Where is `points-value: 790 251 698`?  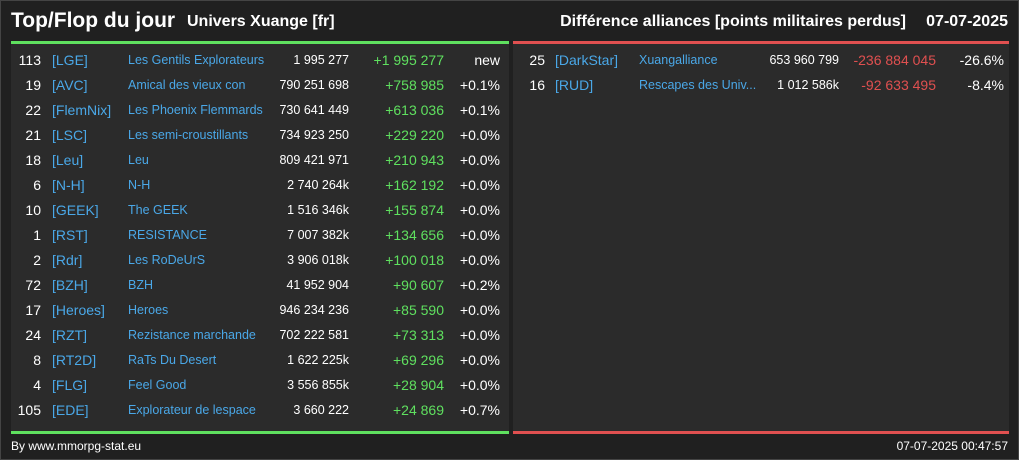
points-value: 790 251 698 is located at coordinates (314, 85).